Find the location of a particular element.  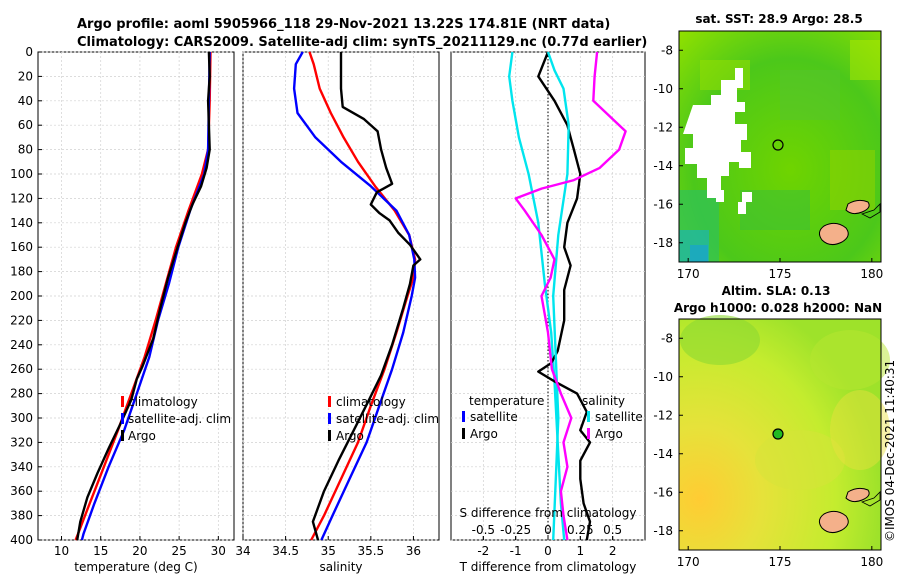

x-tick-label: 0 is located at coordinates (548, 551).